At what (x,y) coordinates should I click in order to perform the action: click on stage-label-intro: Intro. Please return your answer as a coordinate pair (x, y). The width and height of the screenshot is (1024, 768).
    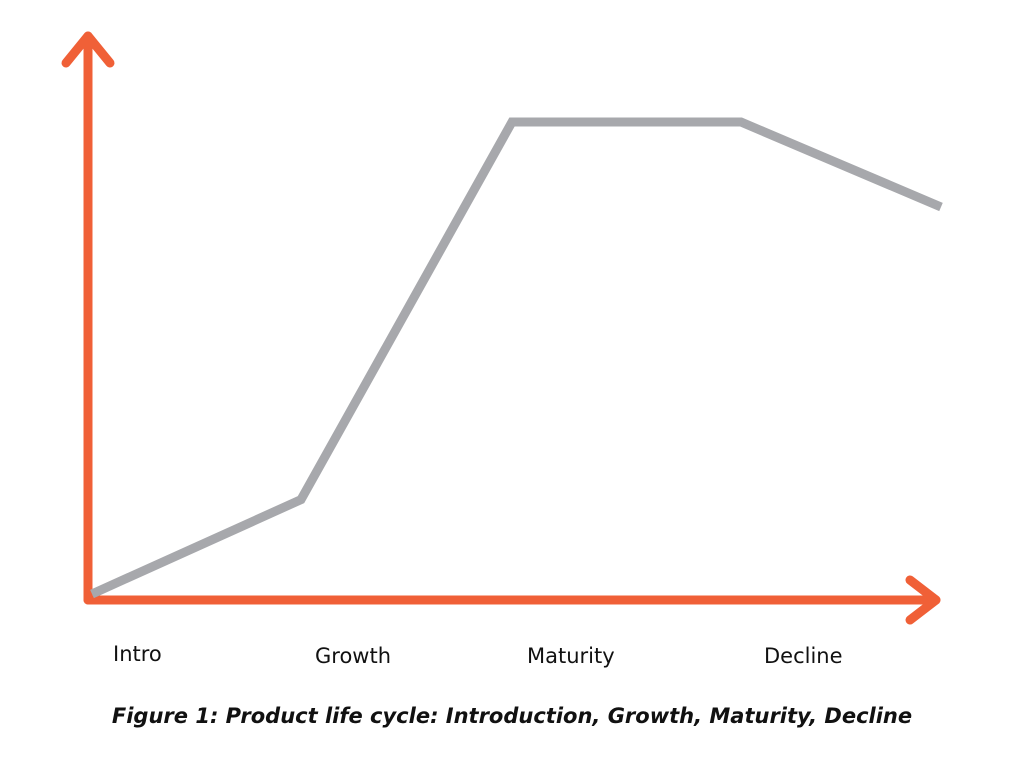
    Looking at the image, I should click on (137, 654).